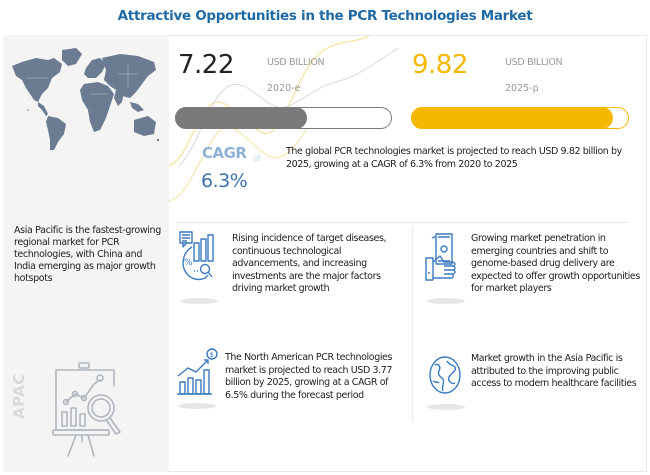  Describe the element at coordinates (296, 62) in the screenshot. I see `unit-label-2020: USD BILLION` at that location.